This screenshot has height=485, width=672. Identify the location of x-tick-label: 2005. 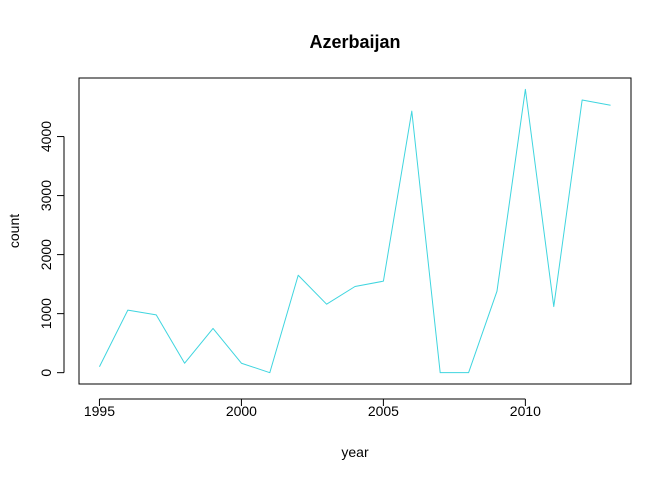
(383, 411).